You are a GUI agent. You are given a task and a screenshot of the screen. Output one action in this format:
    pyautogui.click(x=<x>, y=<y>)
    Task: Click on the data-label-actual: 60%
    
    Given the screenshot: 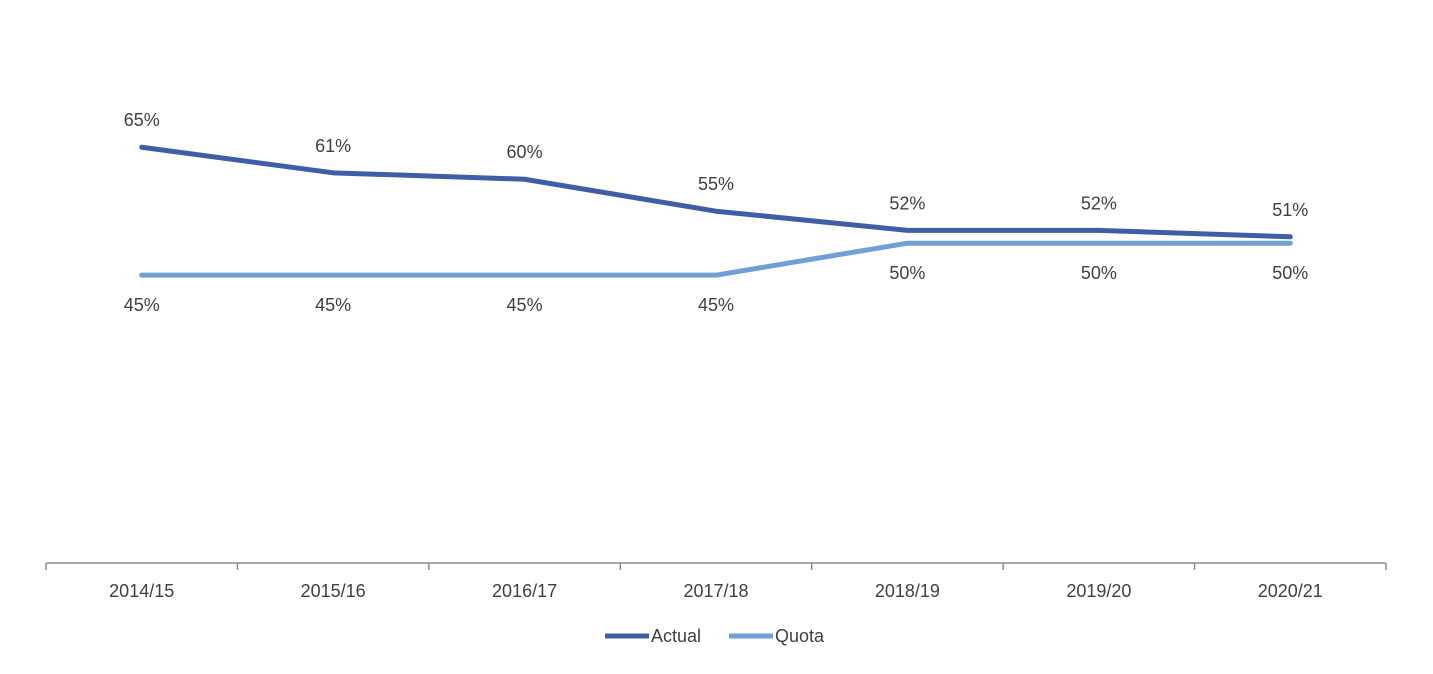 What is the action you would take?
    pyautogui.click(x=525, y=152)
    